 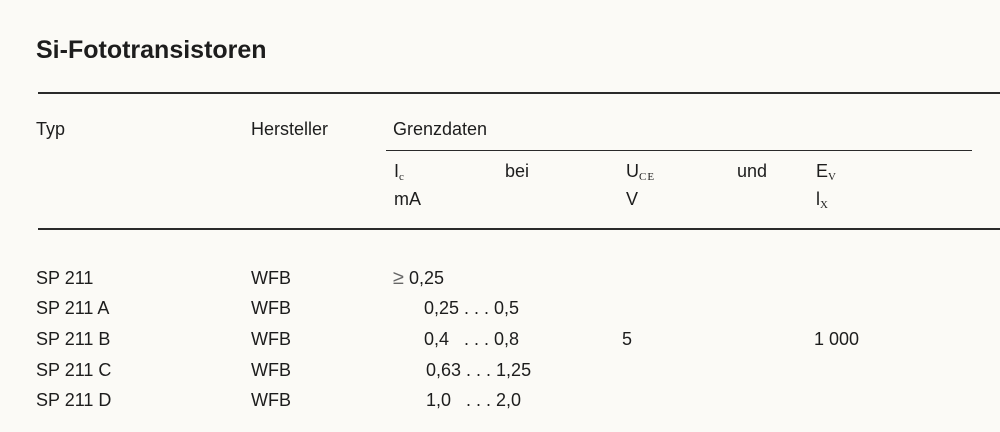 What do you see at coordinates (427, 278) in the screenshot?
I see `row-ic-value: 0,25` at bounding box center [427, 278].